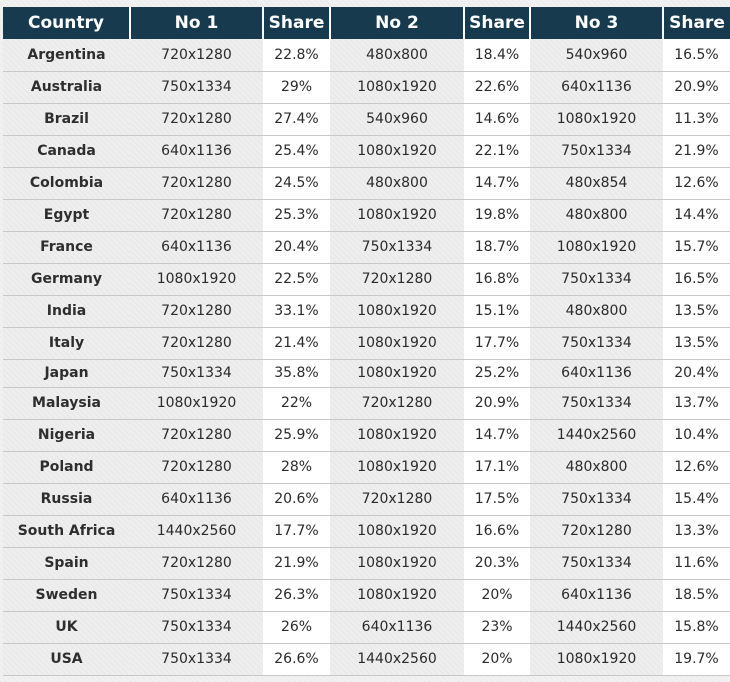 The height and width of the screenshot is (682, 730). I want to click on share-1-cell: 24.5%, so click(296, 183).